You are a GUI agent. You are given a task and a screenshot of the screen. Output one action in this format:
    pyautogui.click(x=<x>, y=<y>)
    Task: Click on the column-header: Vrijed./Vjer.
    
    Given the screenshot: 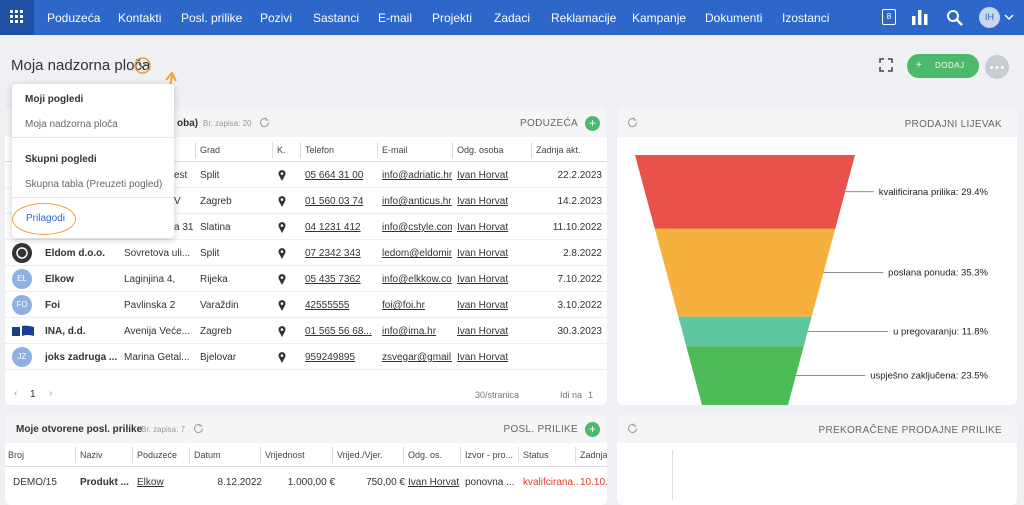 What is the action you would take?
    pyautogui.click(x=360, y=455)
    